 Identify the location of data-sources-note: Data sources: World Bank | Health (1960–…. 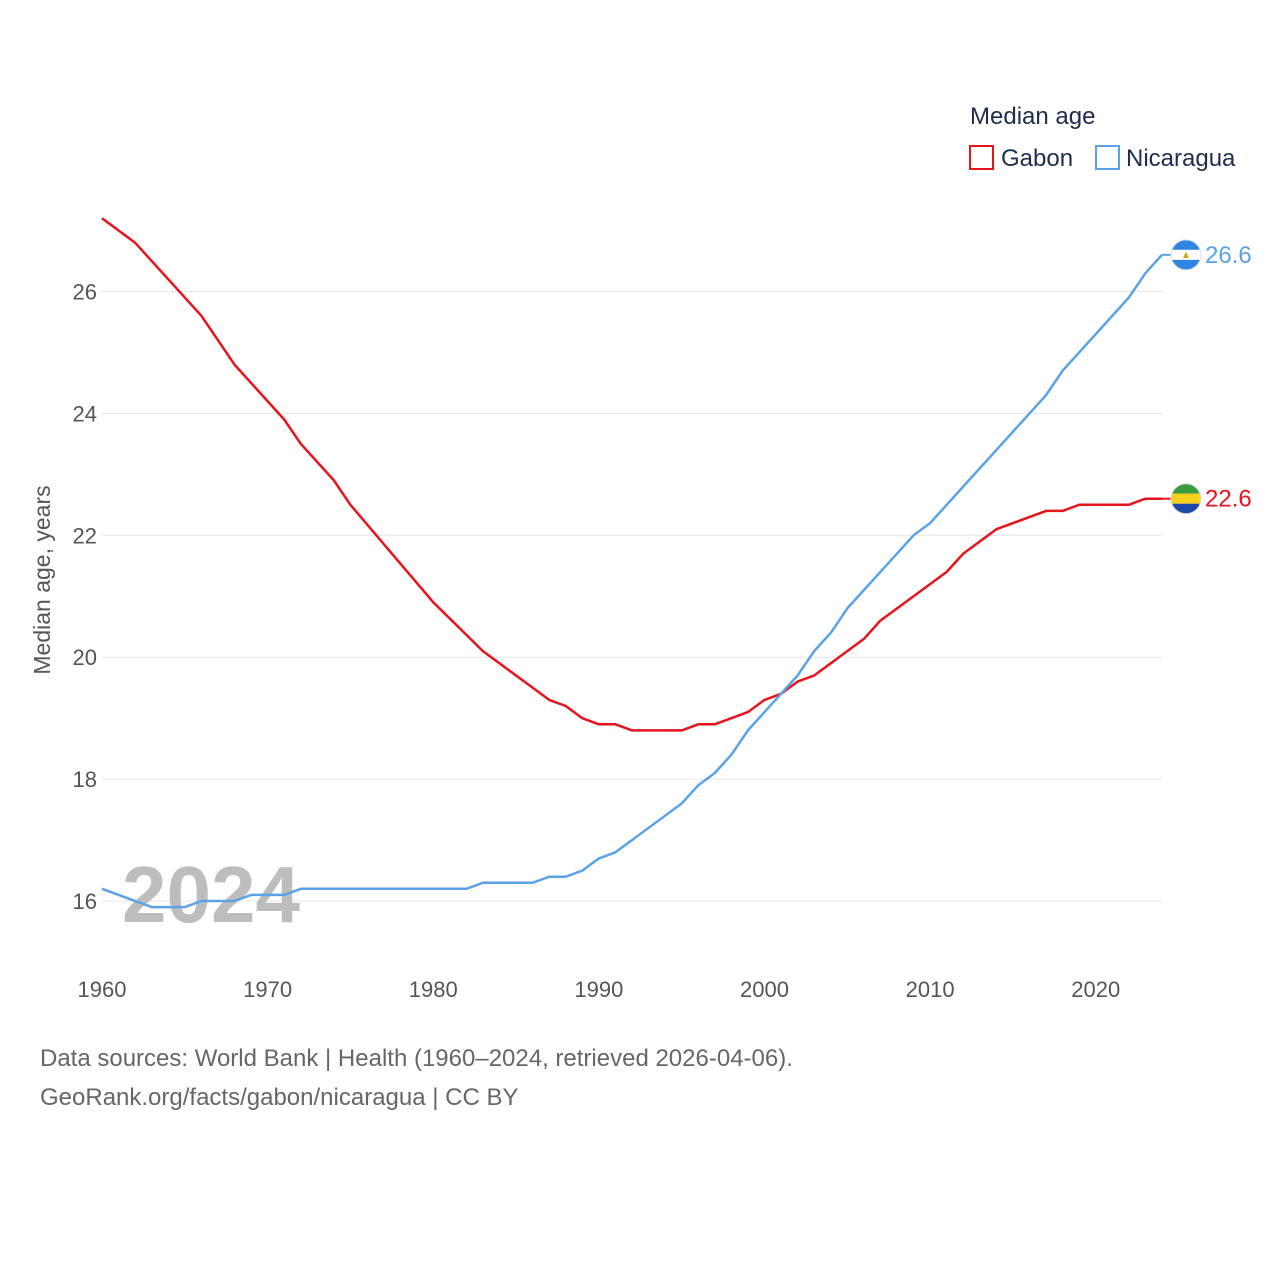
(416, 1058).